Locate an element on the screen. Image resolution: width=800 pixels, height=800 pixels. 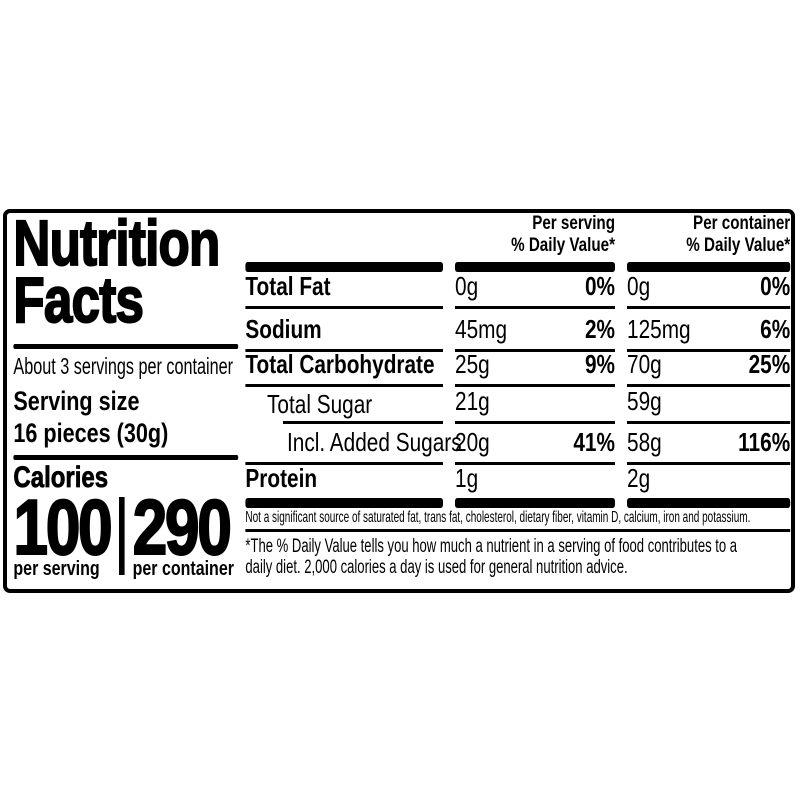
row-added-sugars-per-container: 58g 116% is located at coordinates (709, 444).